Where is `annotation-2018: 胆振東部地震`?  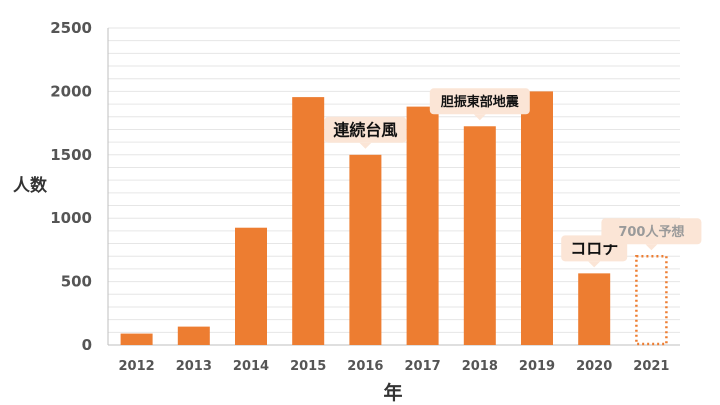
annotation-2018: 胆振東部地震 is located at coordinates (479, 104).